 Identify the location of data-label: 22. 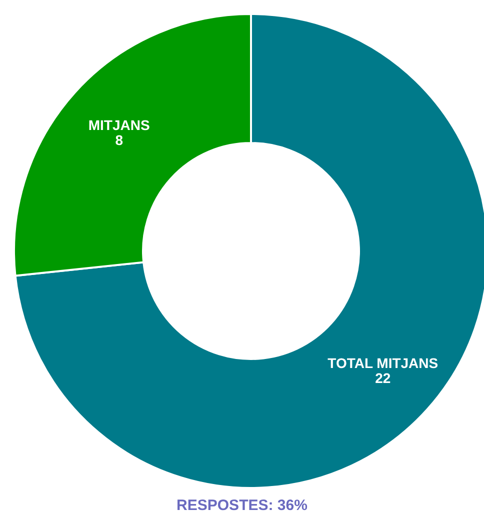
(383, 378).